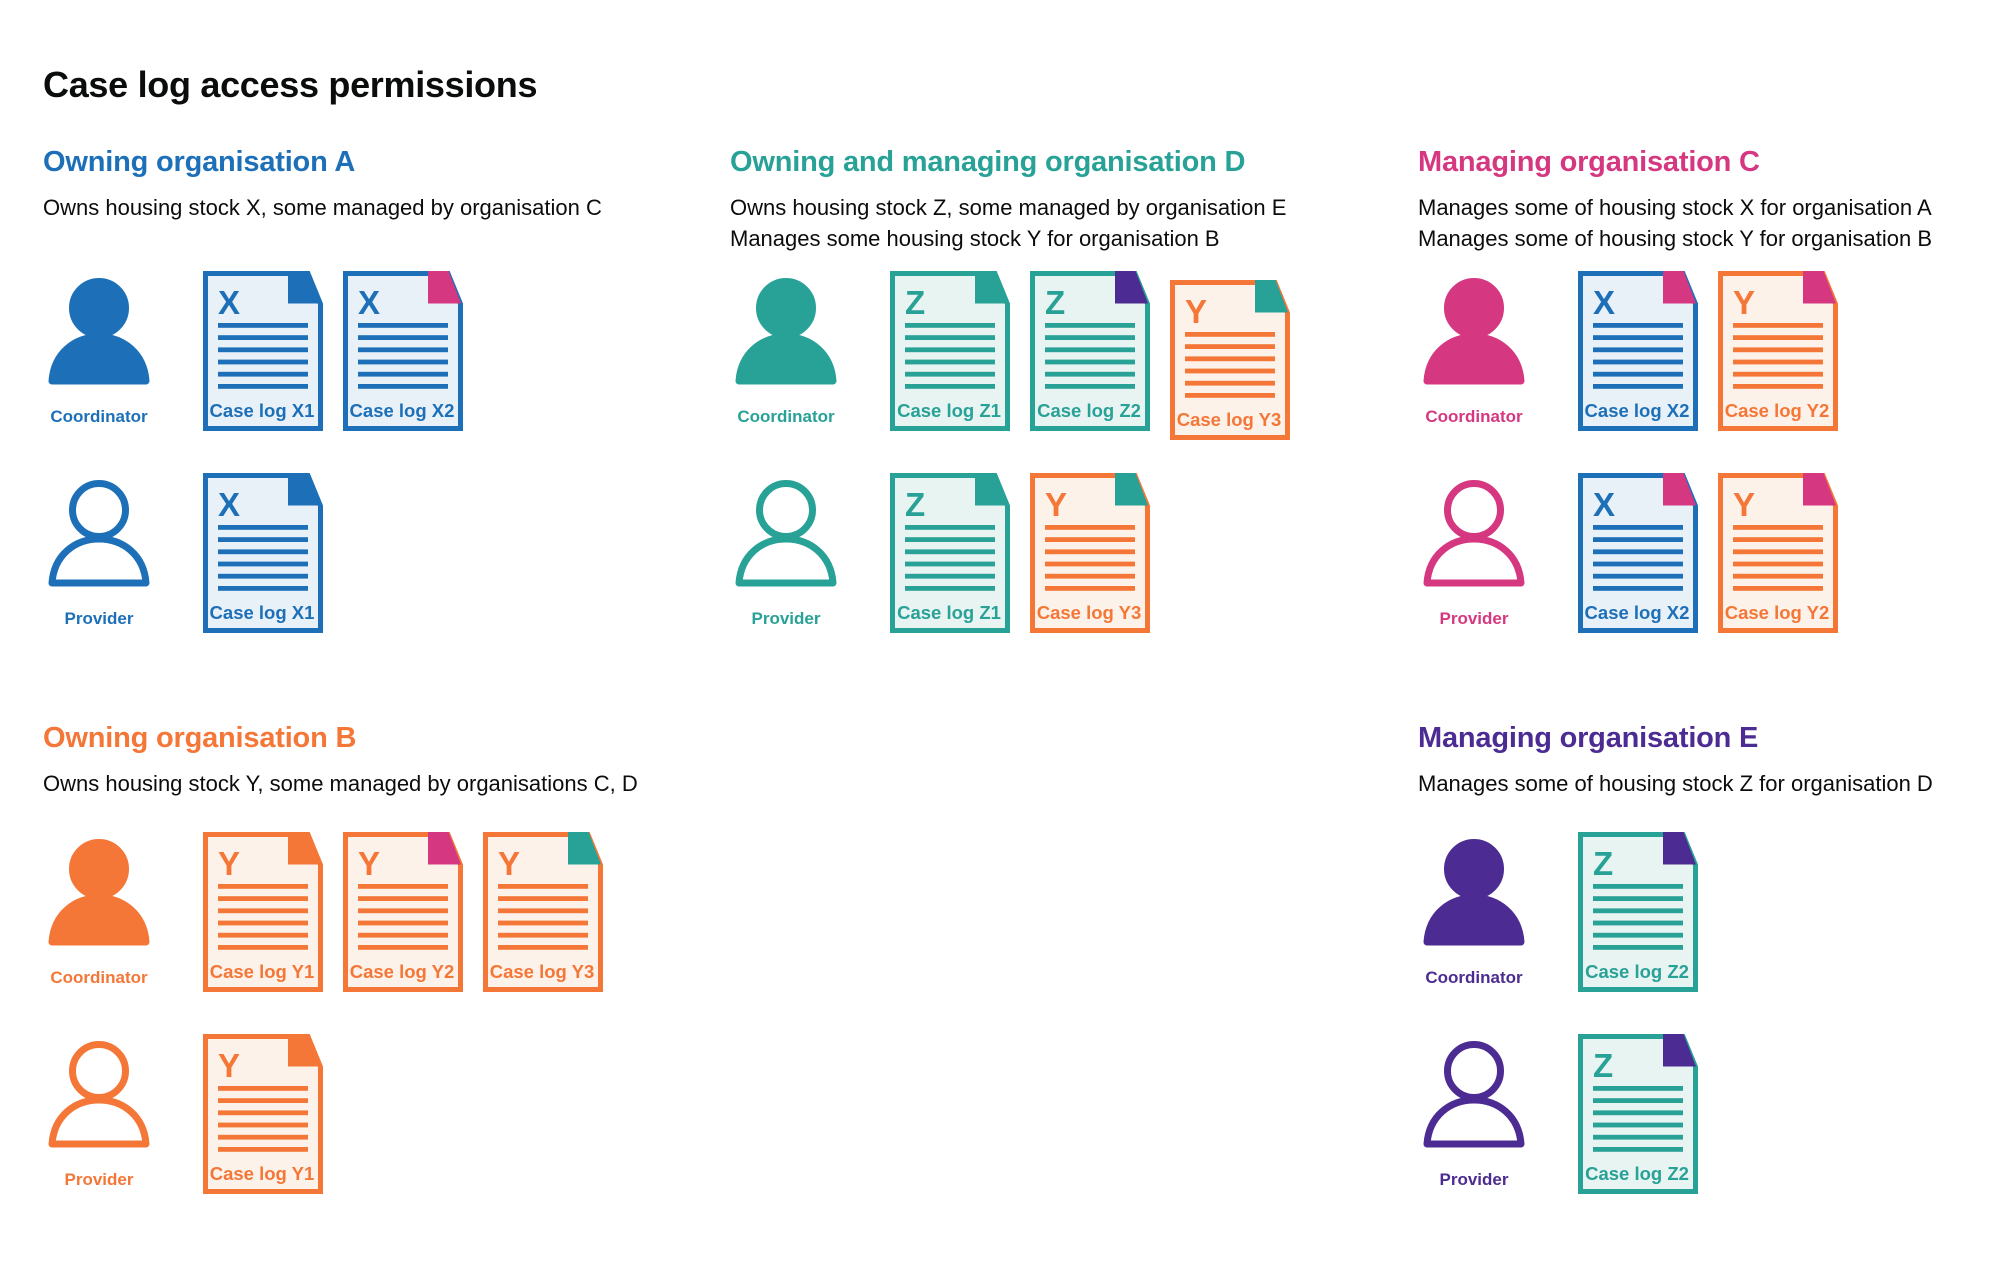 The height and width of the screenshot is (1280, 2000). Describe the element at coordinates (263, 553) in the screenshot. I see `document-group: X Case log X1` at that location.